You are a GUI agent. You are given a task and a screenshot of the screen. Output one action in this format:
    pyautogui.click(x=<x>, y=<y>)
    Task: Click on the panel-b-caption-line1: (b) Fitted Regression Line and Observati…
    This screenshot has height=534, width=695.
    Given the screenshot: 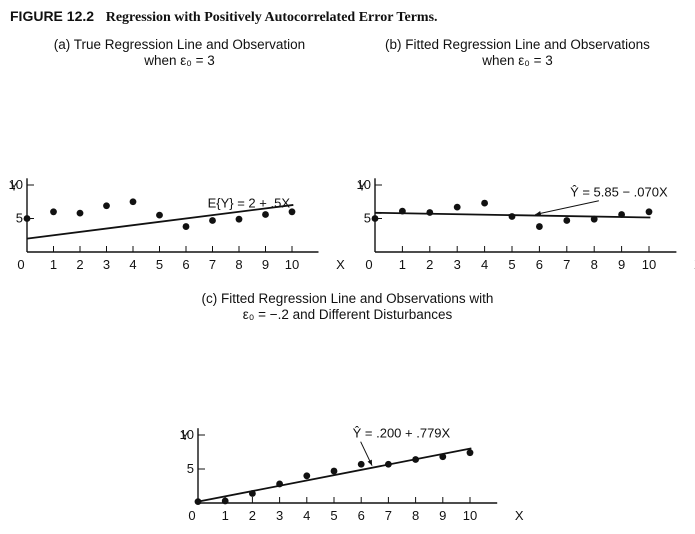 What is the action you would take?
    pyautogui.click(x=517, y=44)
    